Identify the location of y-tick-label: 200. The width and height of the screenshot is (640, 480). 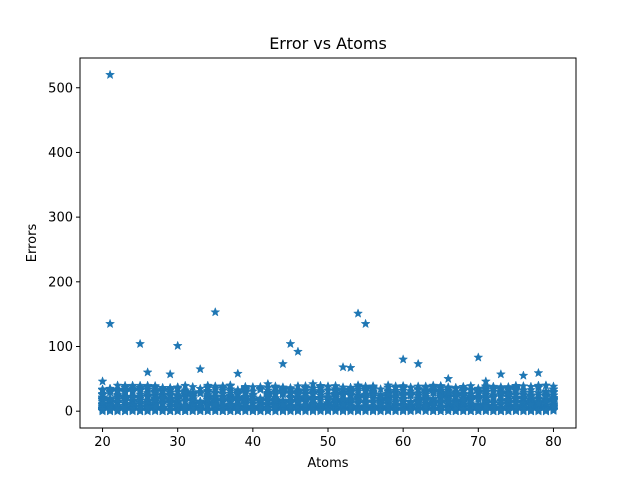
(60, 282).